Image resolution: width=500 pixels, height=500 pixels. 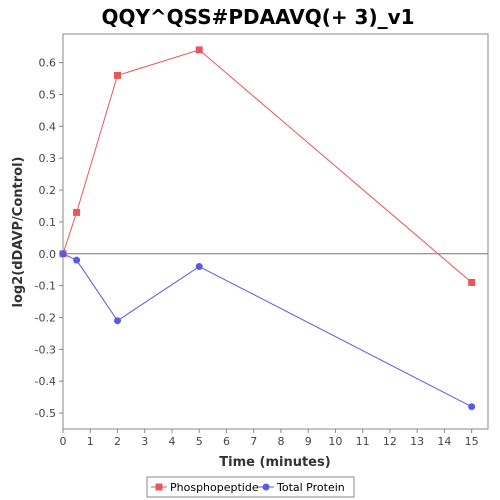 I want to click on y-tick-label: 0.6, so click(x=48, y=63).